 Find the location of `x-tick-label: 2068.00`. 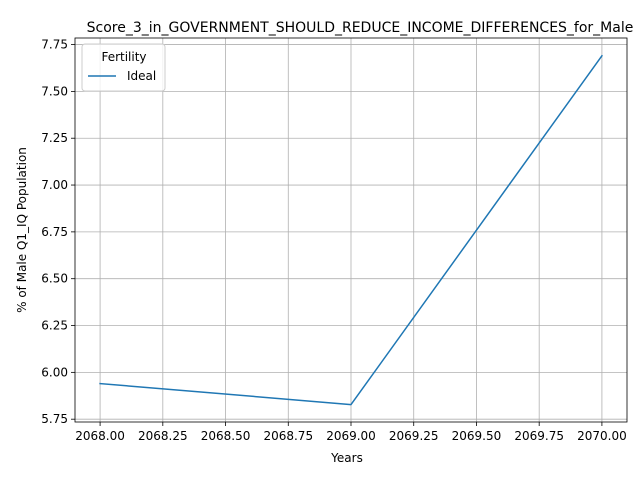

x-tick-label: 2068.00 is located at coordinates (100, 436).